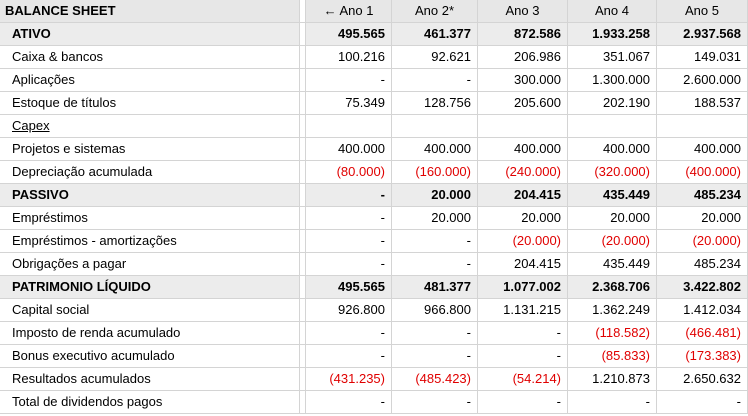  Describe the element at coordinates (150, 57) in the screenshot. I see `row-label: Caixa & bancos` at that location.